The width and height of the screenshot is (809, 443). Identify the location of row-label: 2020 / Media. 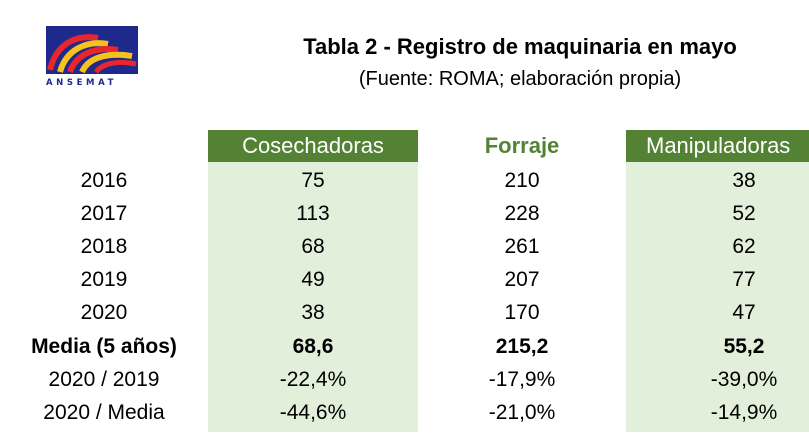
(104, 412).